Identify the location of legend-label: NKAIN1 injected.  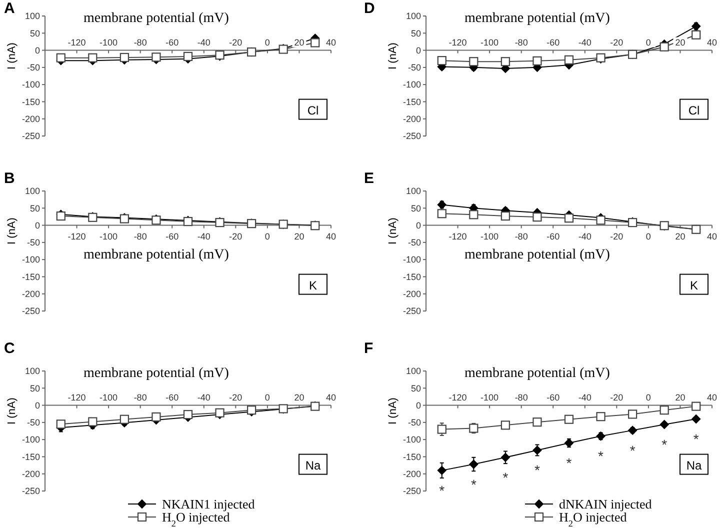
(209, 504).